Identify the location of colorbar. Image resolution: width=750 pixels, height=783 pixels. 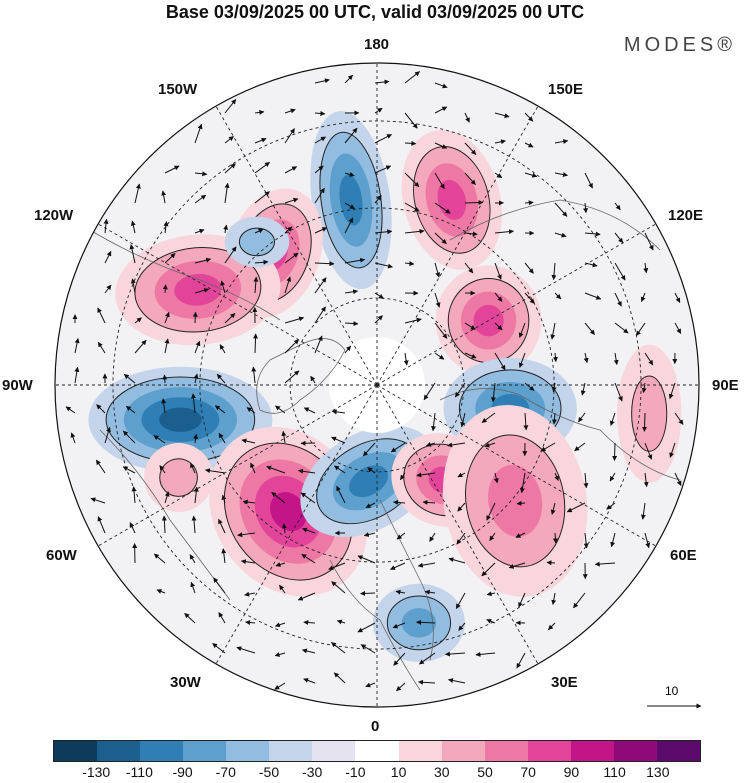
(377, 751).